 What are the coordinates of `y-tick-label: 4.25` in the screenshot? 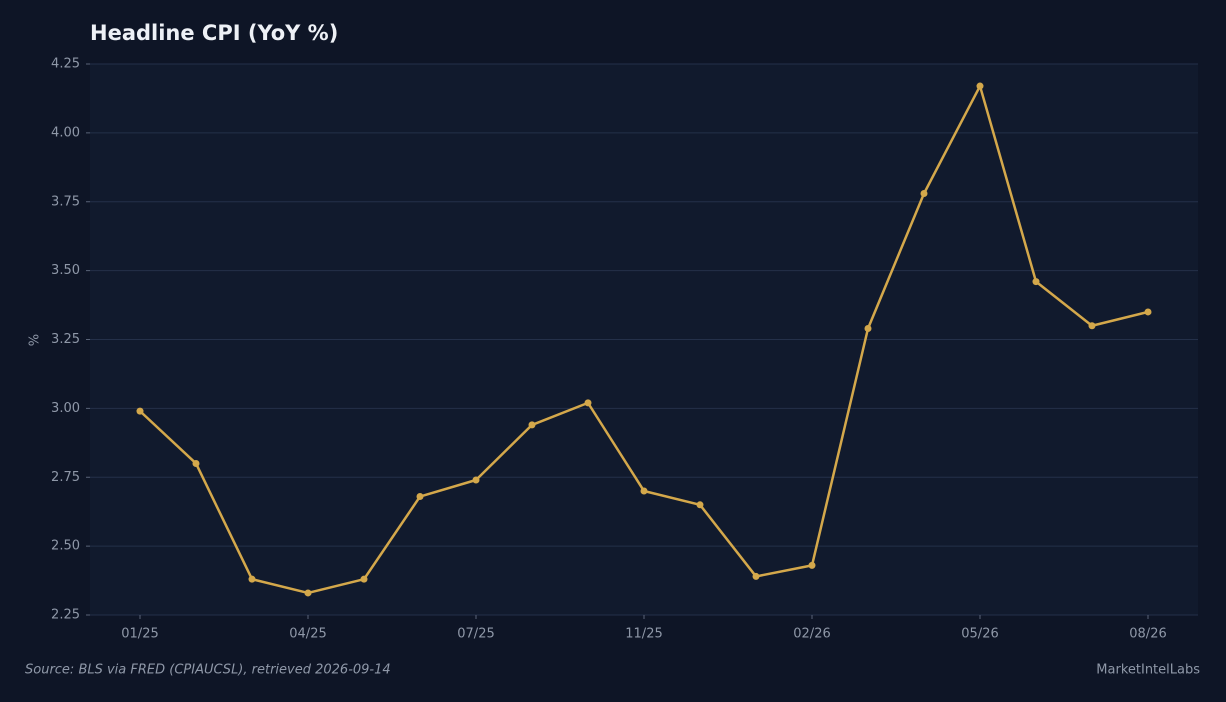 It's located at (65, 64).